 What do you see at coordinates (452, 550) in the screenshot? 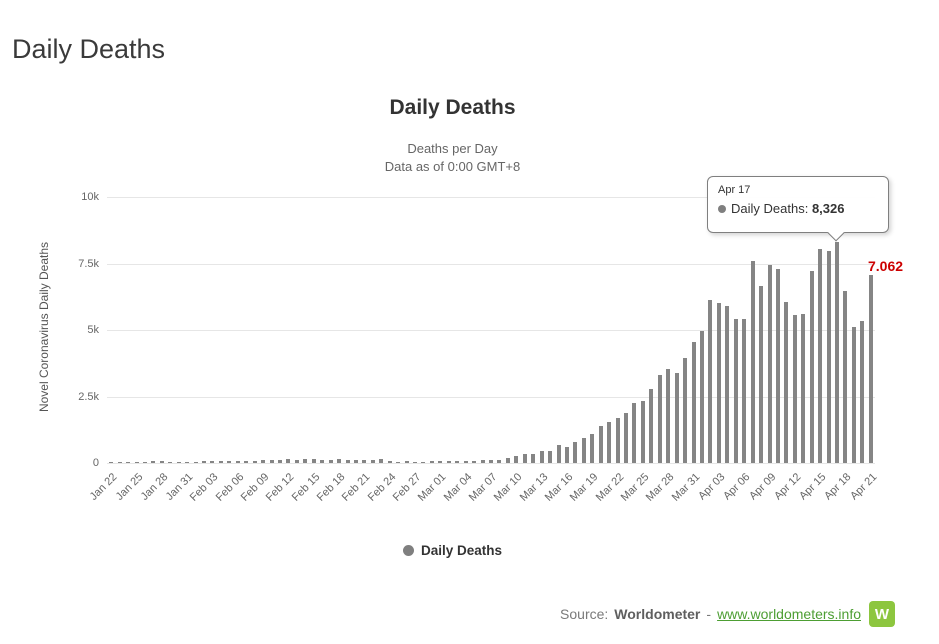
I see `legend: Daily Deaths` at bounding box center [452, 550].